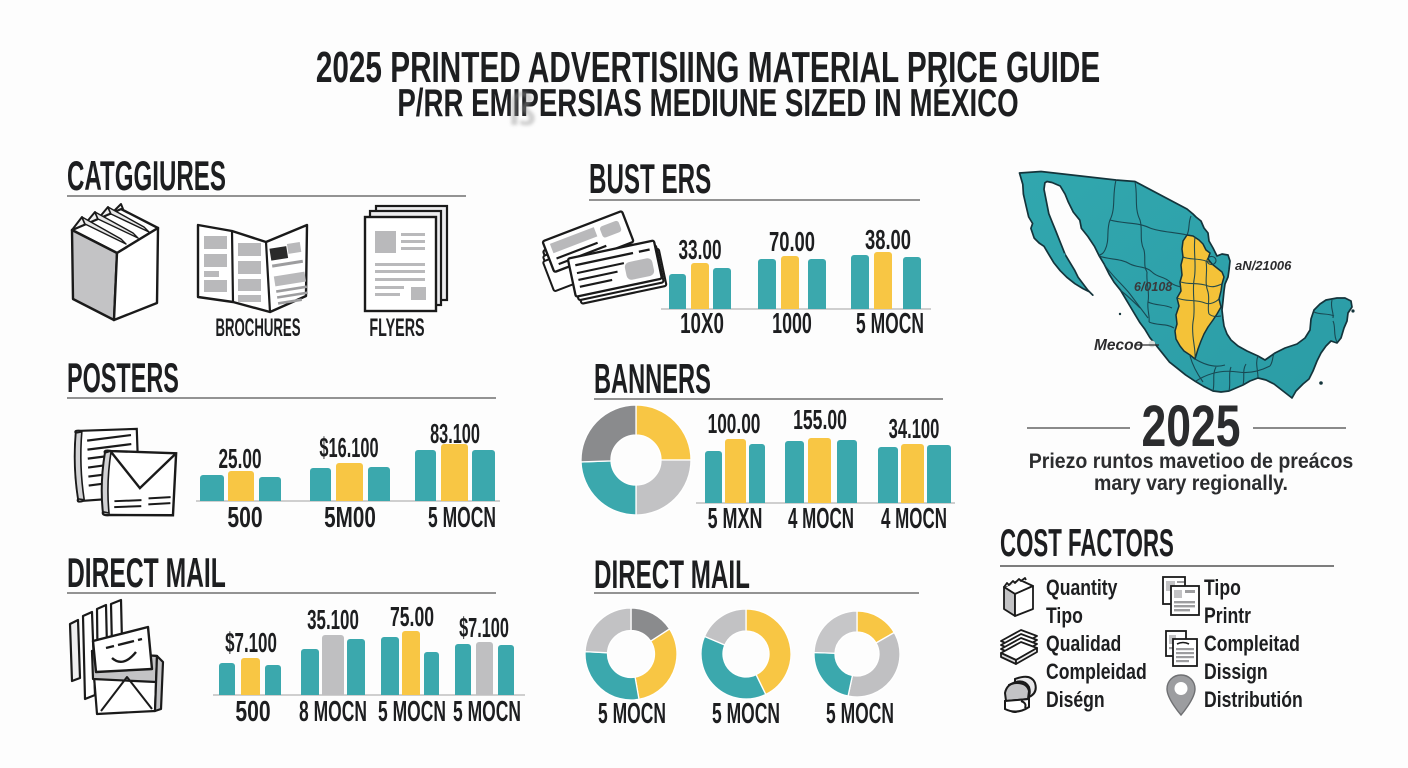  I want to click on svg-text: 6/0108, so click(1153, 287).